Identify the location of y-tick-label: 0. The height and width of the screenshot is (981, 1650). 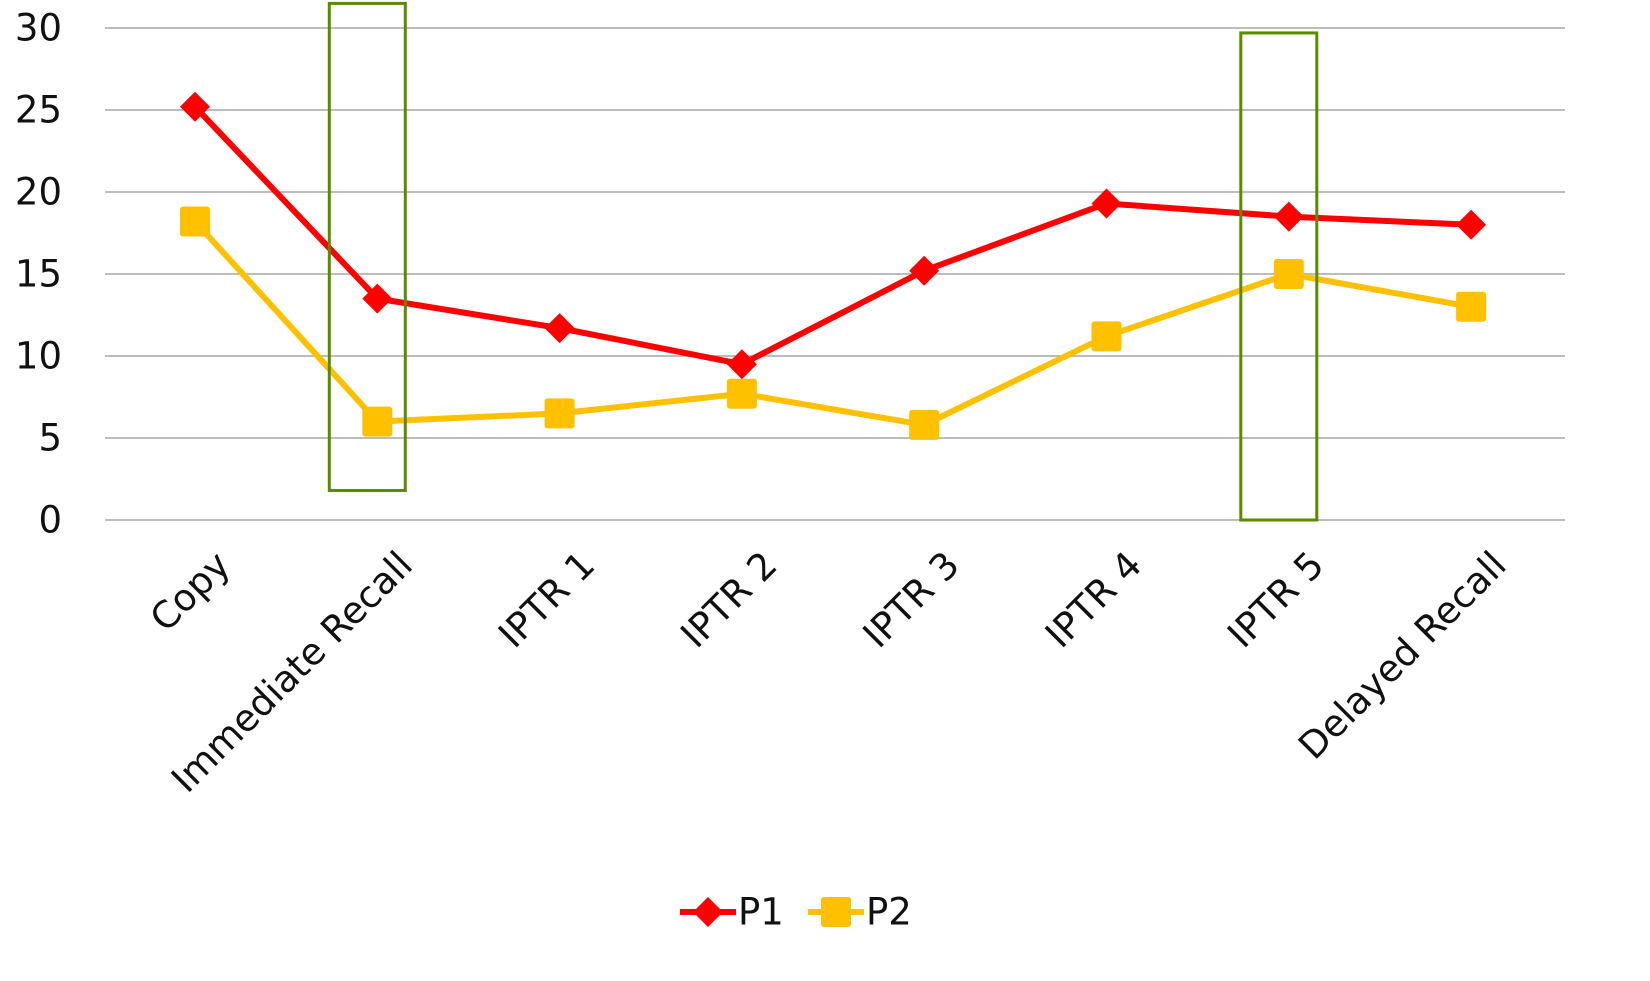
(50, 520).